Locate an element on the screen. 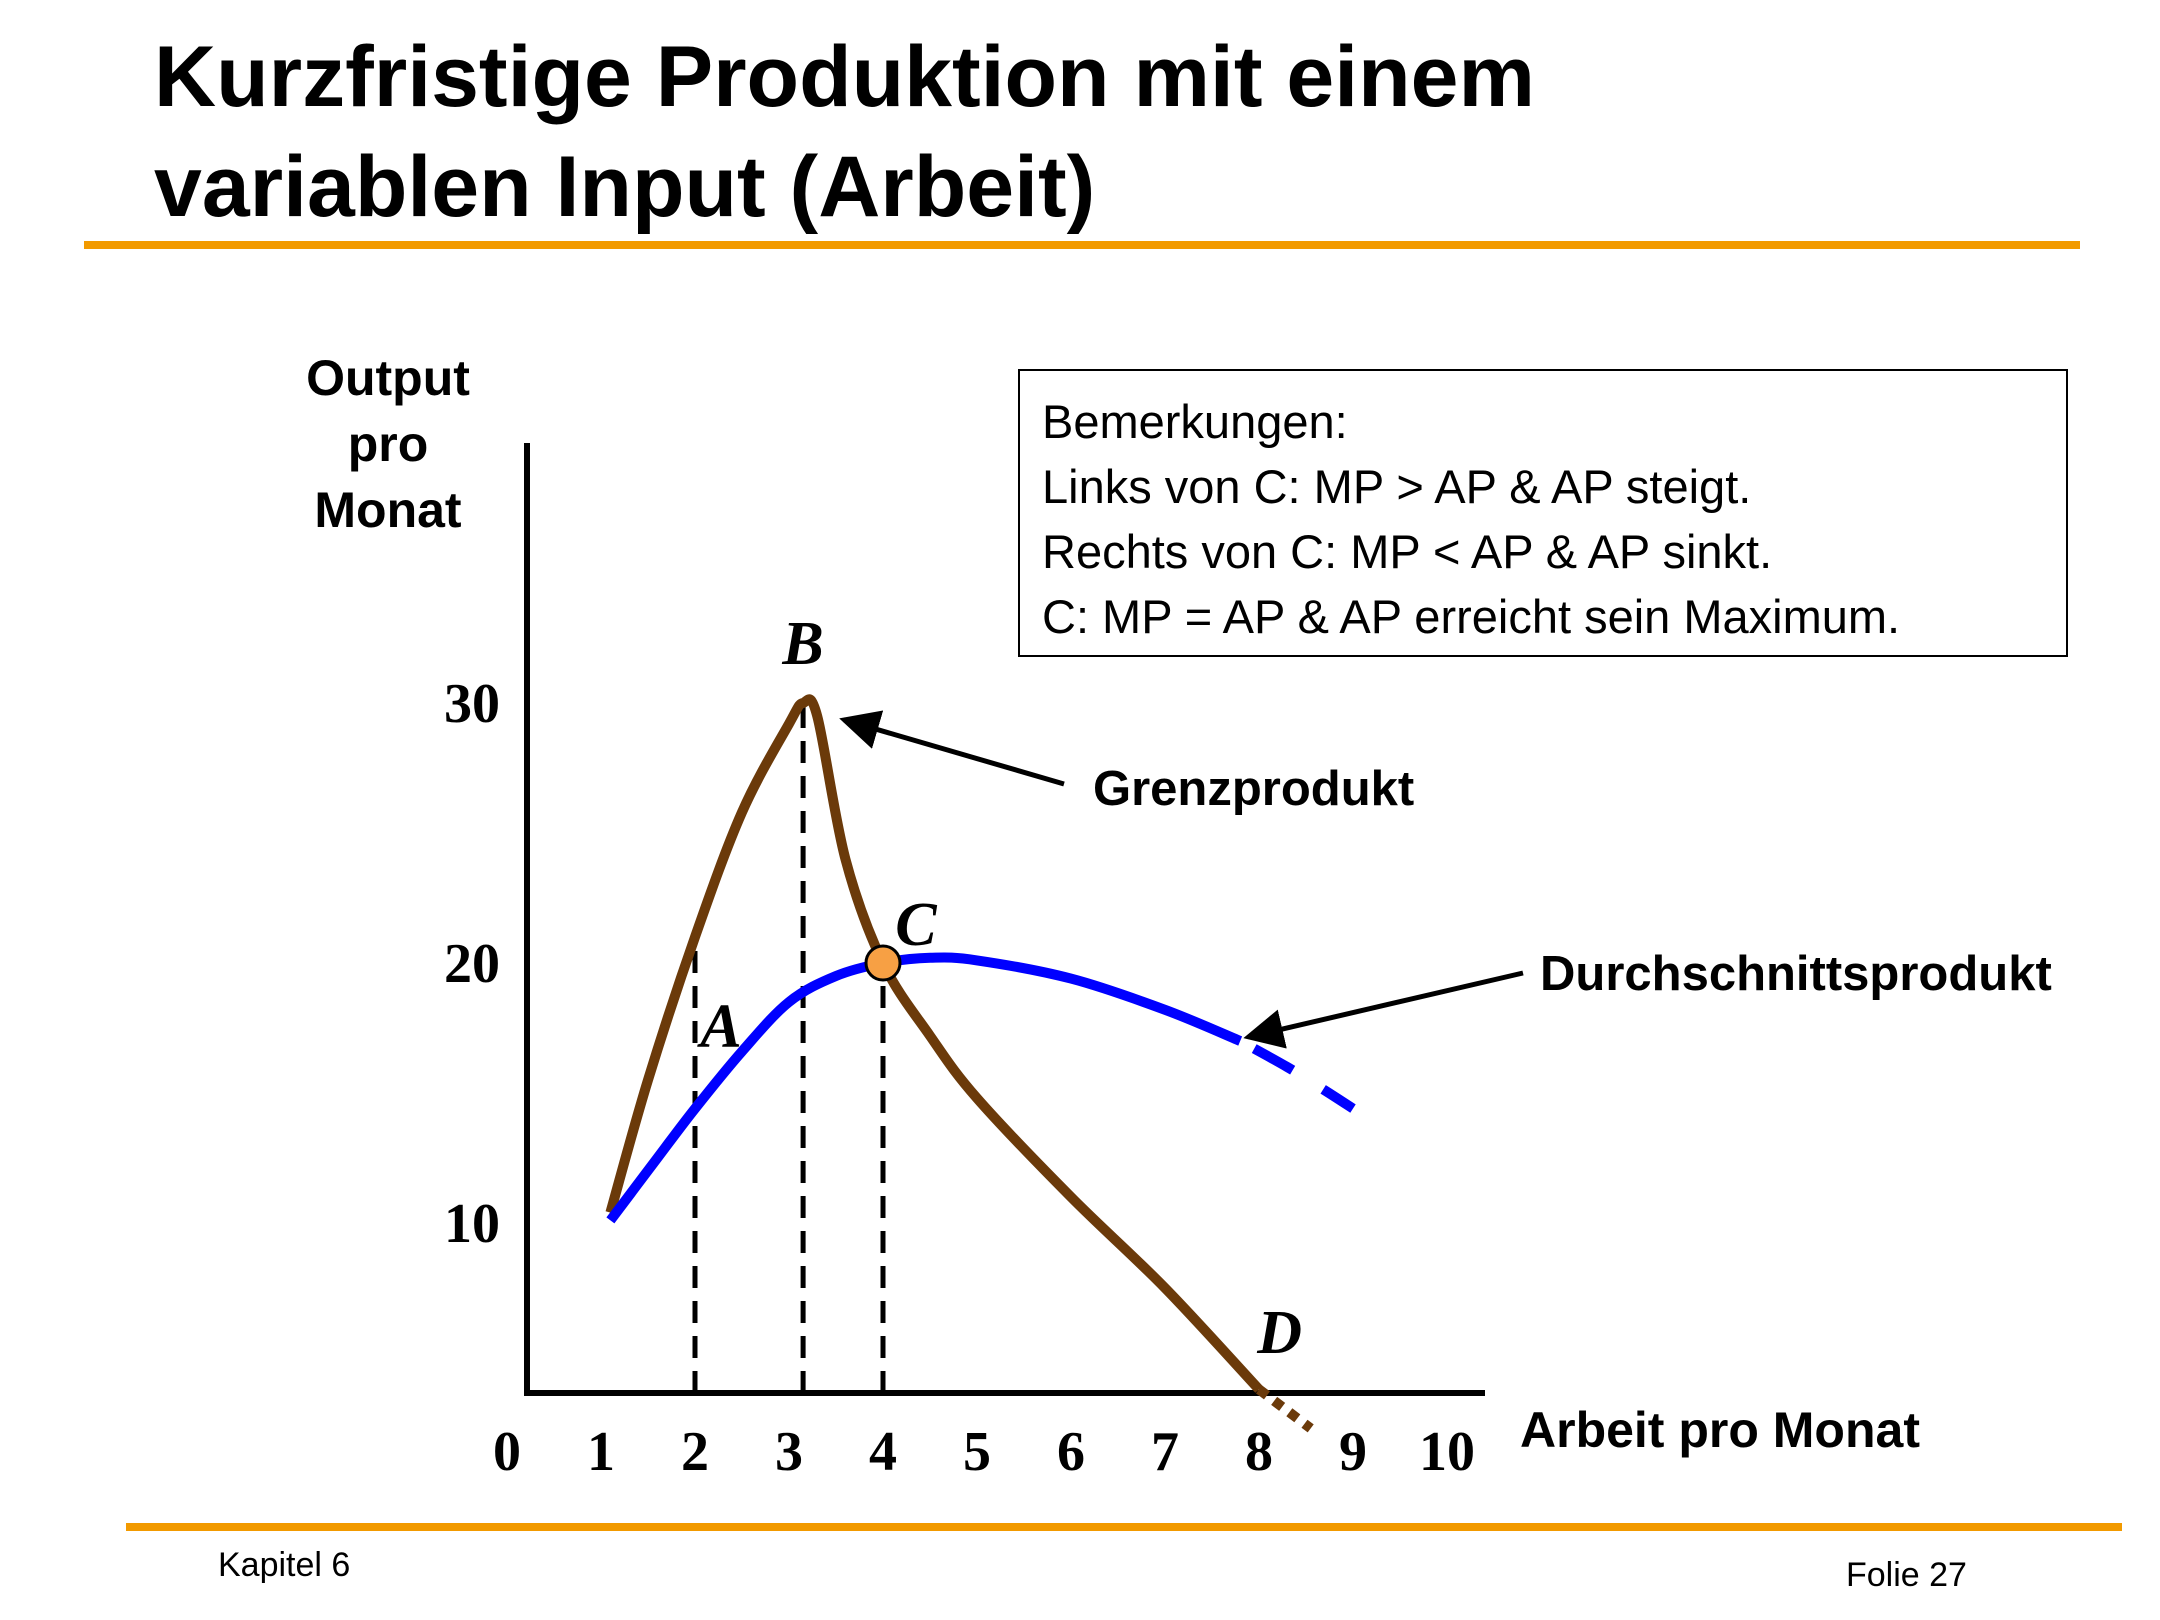 Image resolution: width=2160 pixels, height=1620 pixels. remarks-line-3: C: MP = AP & AP erreicht sein Maximum. is located at coordinates (1471, 616).